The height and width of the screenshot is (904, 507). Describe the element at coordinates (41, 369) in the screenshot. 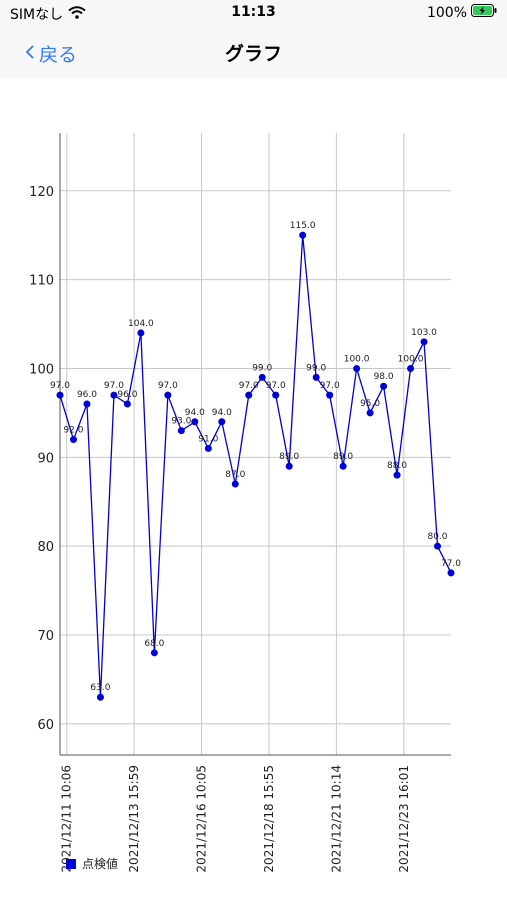

I see `y-tick-label: 100` at that location.